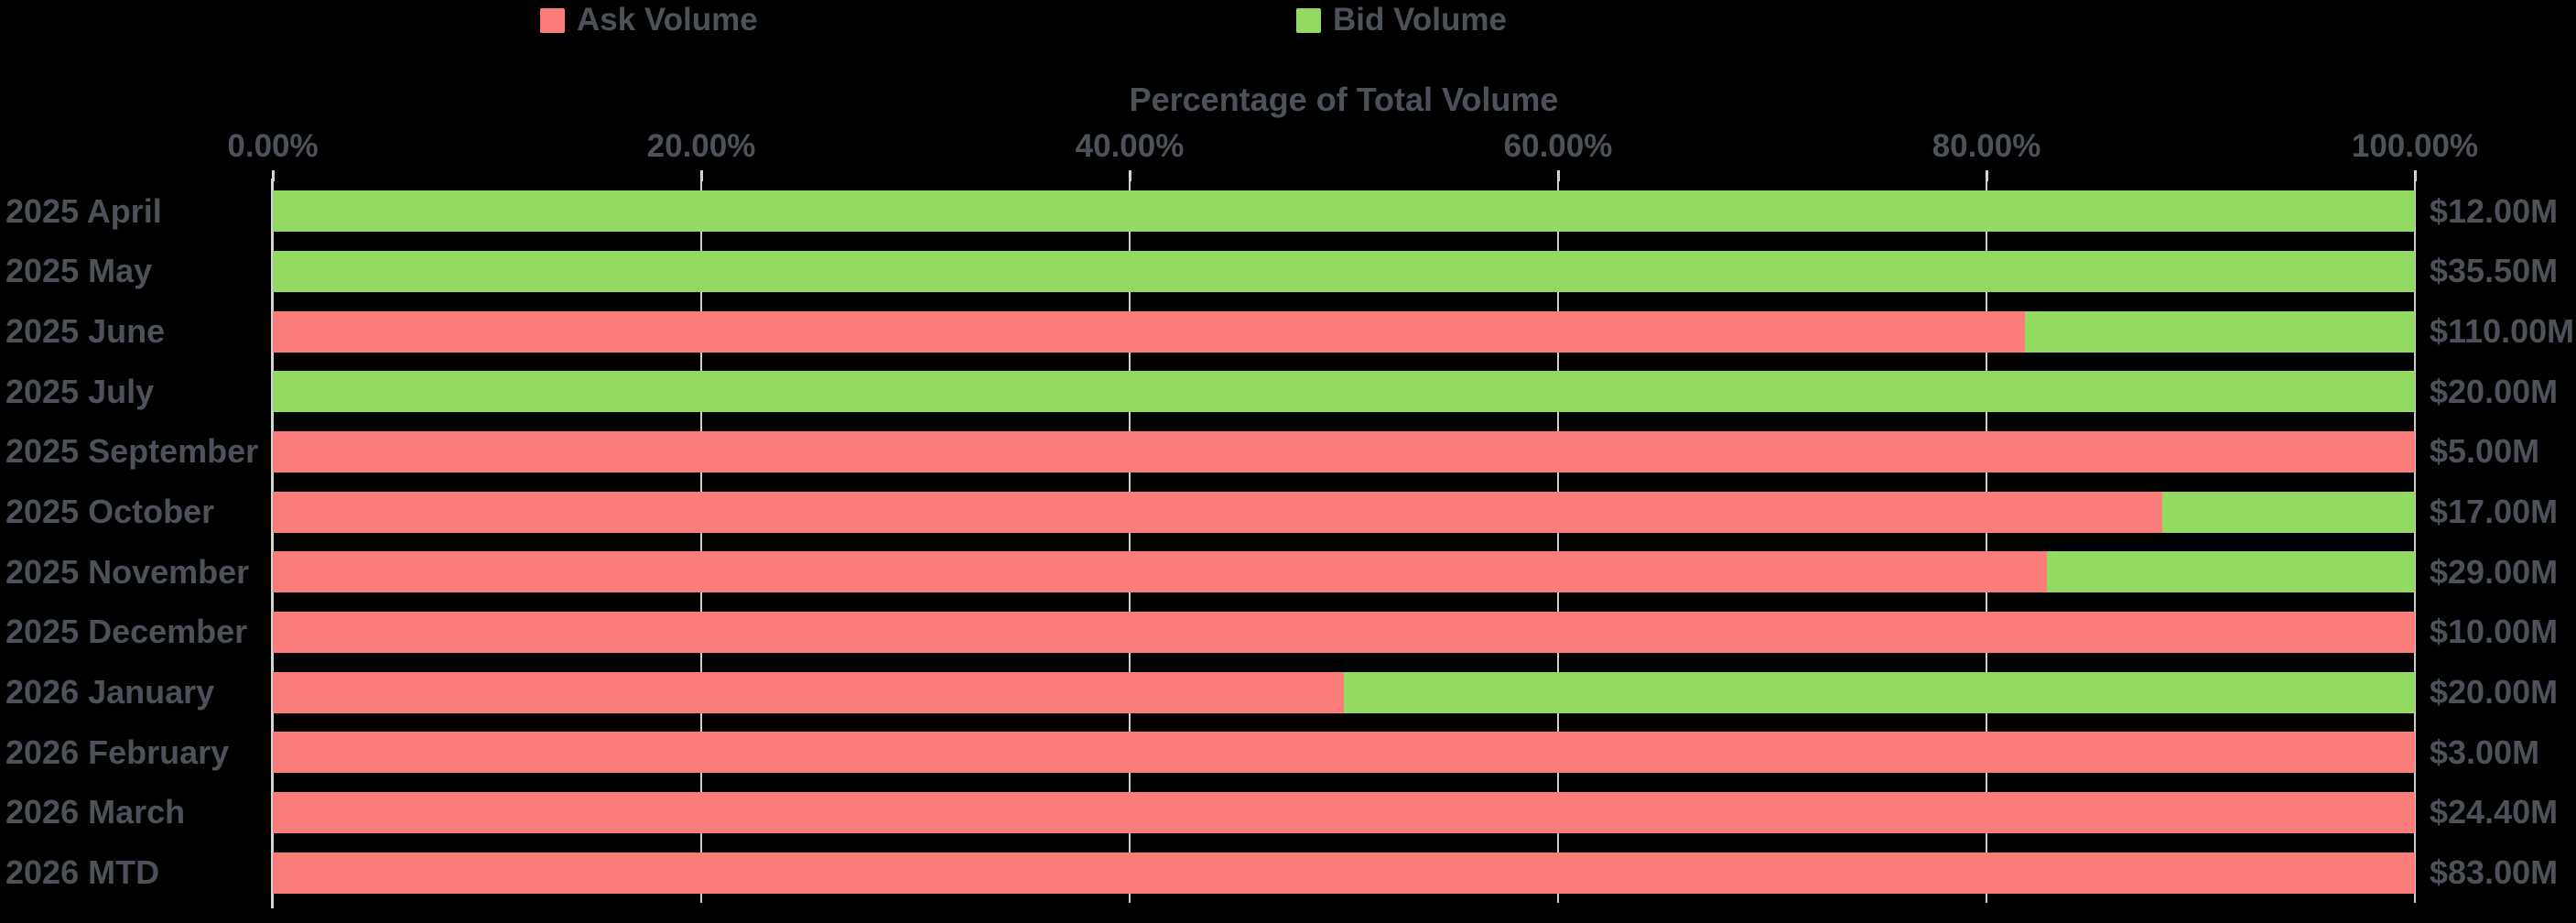 The image size is (2576, 923). I want to click on category-label: 2025 June, so click(86, 331).